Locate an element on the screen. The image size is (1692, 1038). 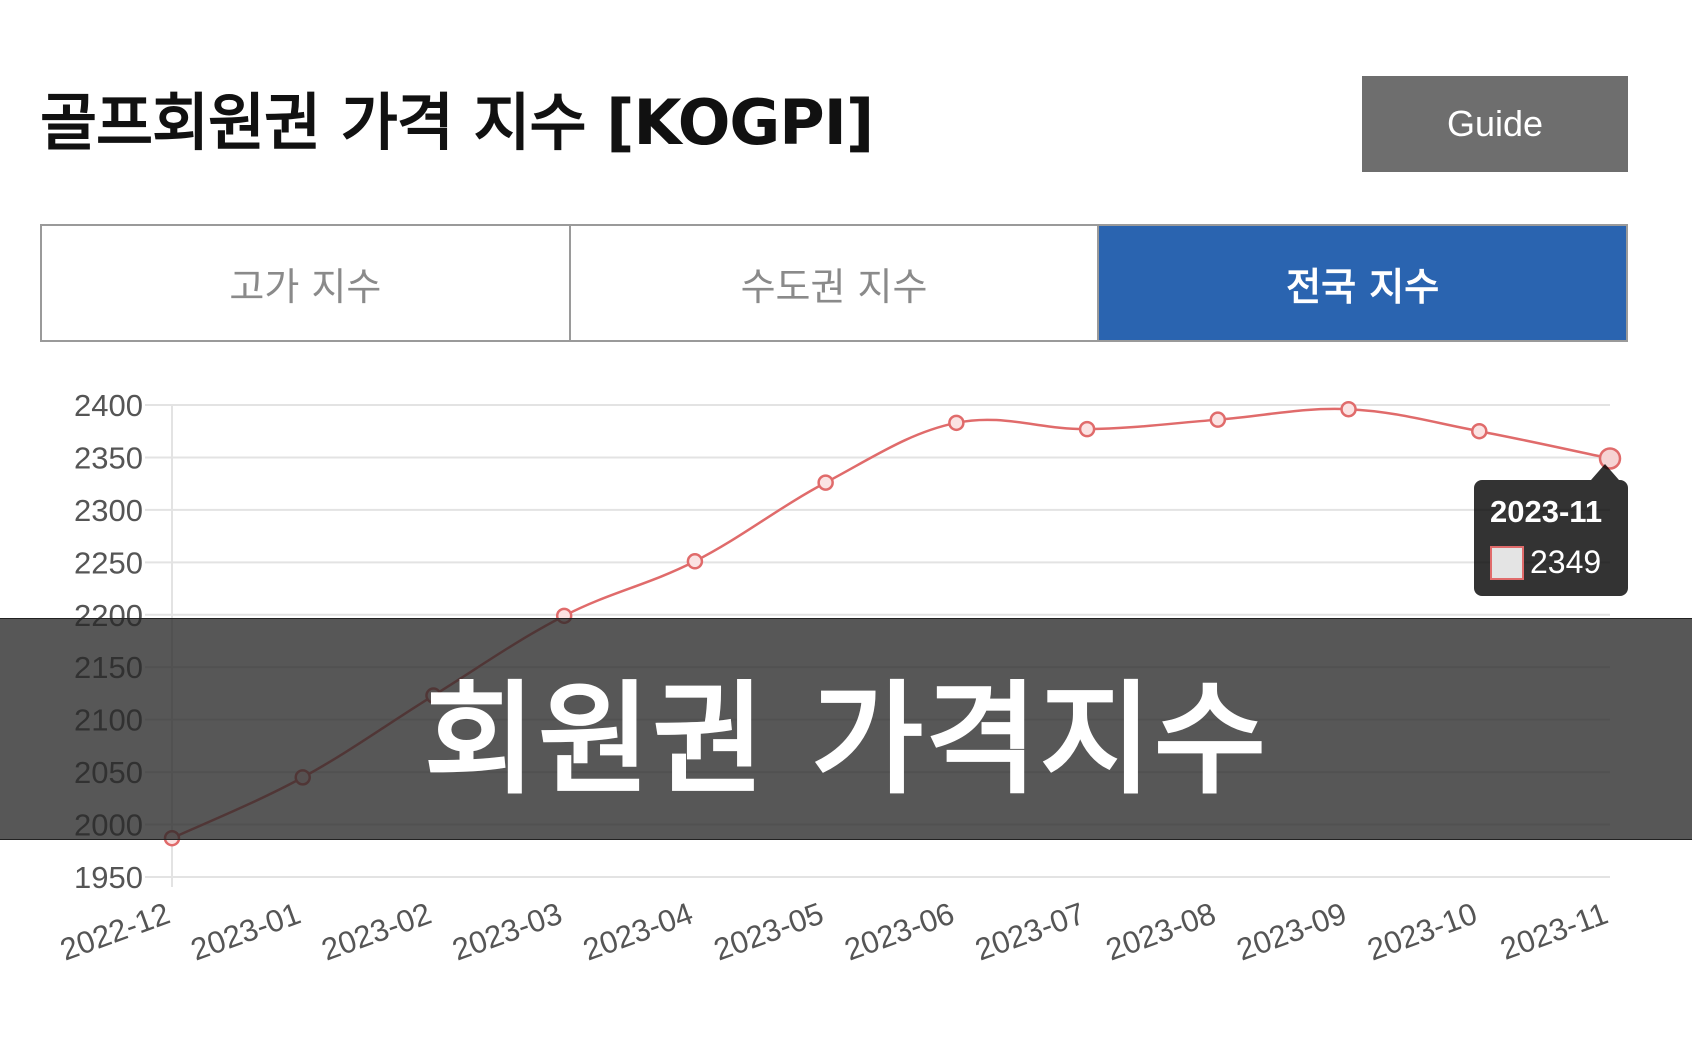
x-tick-label: 2023-01 is located at coordinates (245, 932).